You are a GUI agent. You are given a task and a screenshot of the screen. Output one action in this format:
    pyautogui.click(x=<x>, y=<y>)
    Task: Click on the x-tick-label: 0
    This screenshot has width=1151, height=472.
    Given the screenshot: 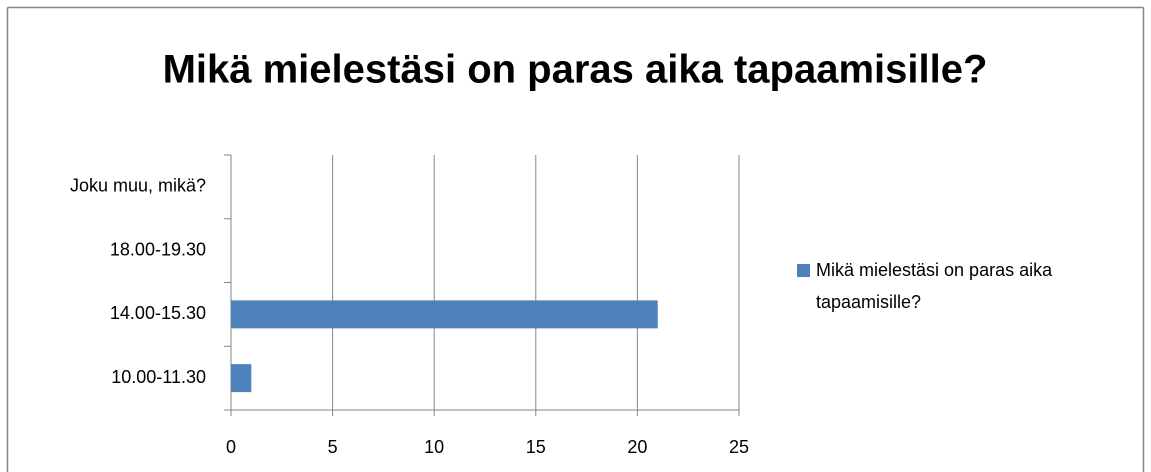 What is the action you would take?
    pyautogui.click(x=231, y=447)
    